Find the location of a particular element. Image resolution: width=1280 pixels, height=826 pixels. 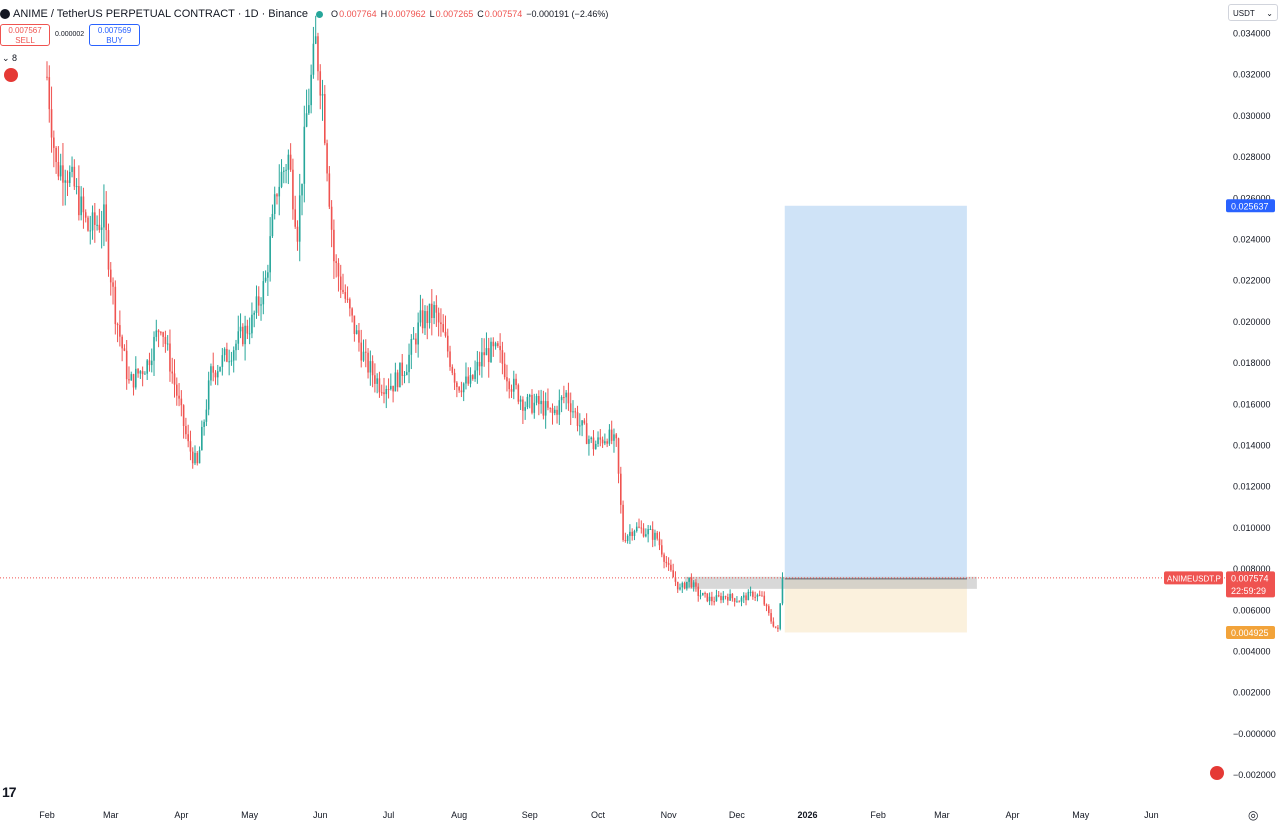

price-label-bg is located at coordinates (1250, 206).